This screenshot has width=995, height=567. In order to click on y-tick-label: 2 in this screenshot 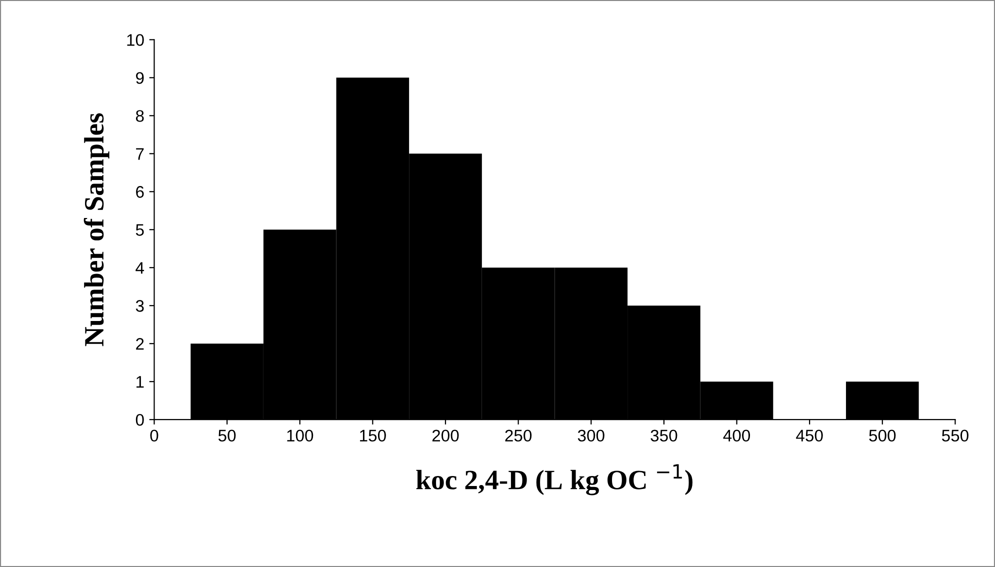, I will do `click(140, 344)`.